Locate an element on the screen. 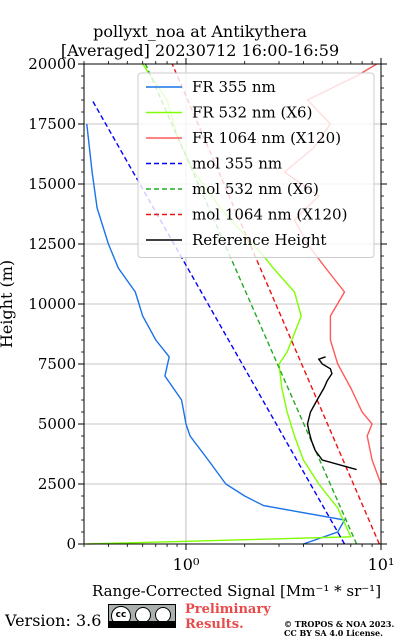 The image size is (400, 640). copyright-line-1: © TROPOS & NOA 2023. is located at coordinates (339, 624).